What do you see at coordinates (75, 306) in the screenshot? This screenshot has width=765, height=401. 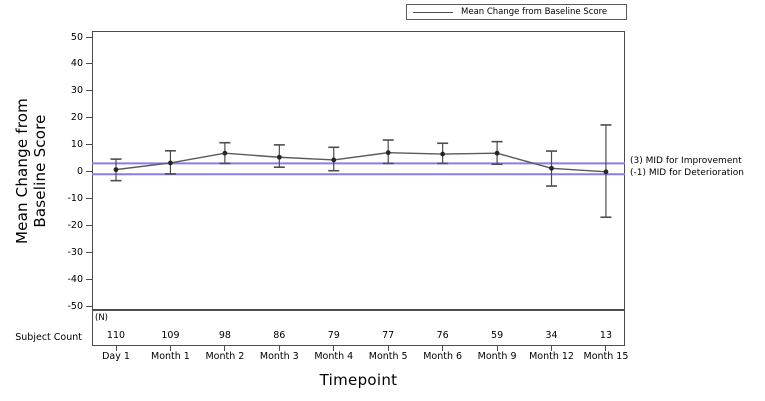 I see `y-tick-label: -50` at bounding box center [75, 306].